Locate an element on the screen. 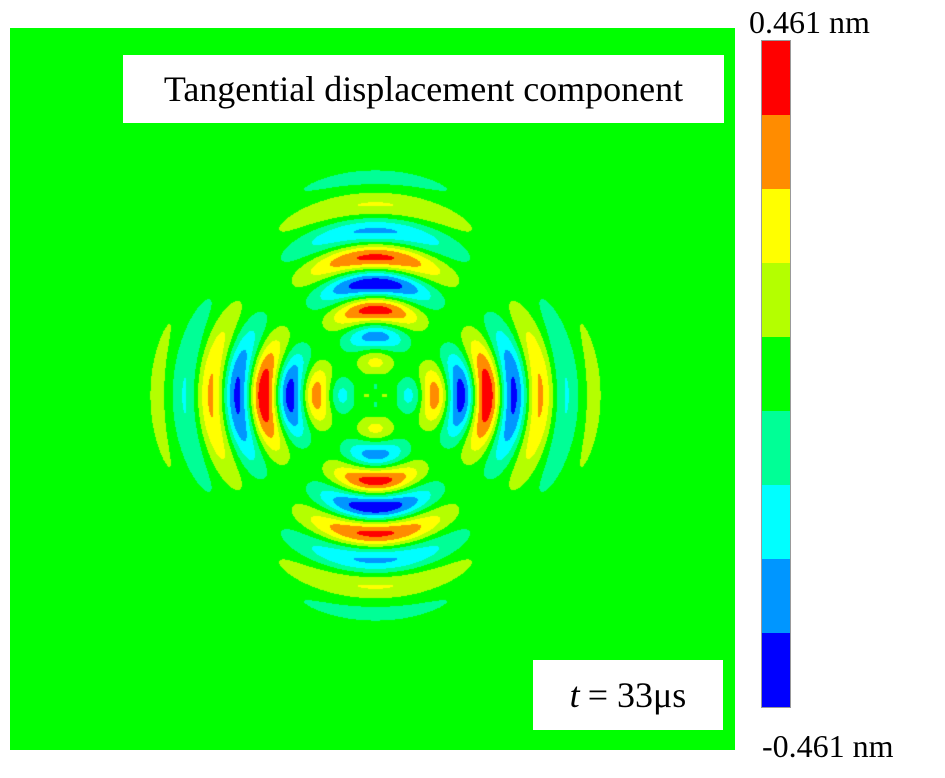 This screenshot has width=945, height=778. colorbar is located at coordinates (776, 374).